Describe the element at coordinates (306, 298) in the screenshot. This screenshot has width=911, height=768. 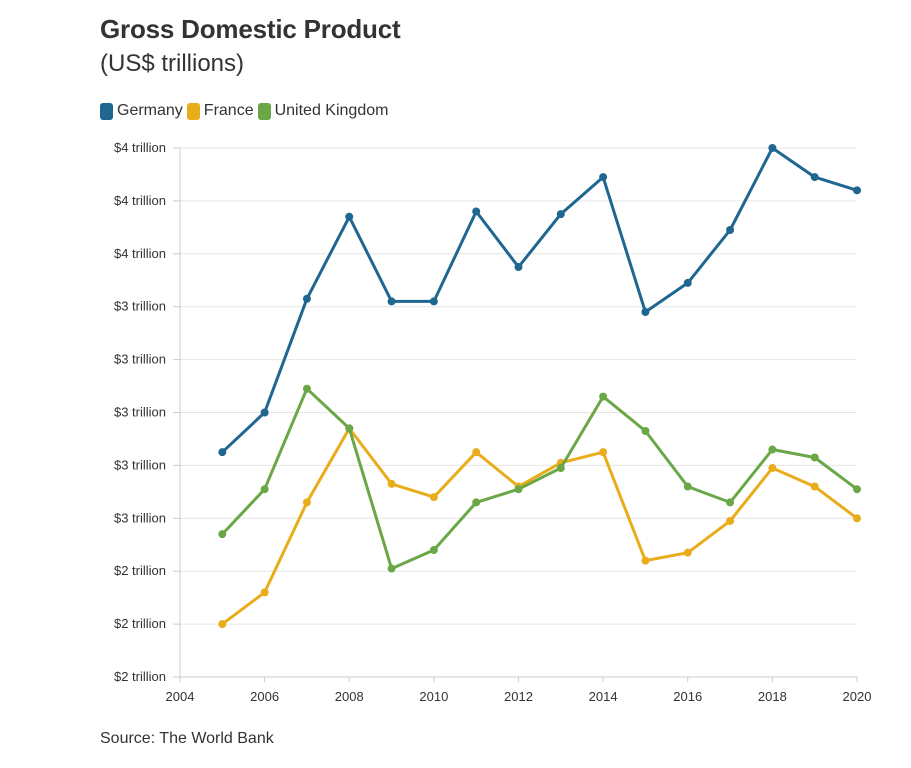
I see `data-point-germany-2007` at that location.